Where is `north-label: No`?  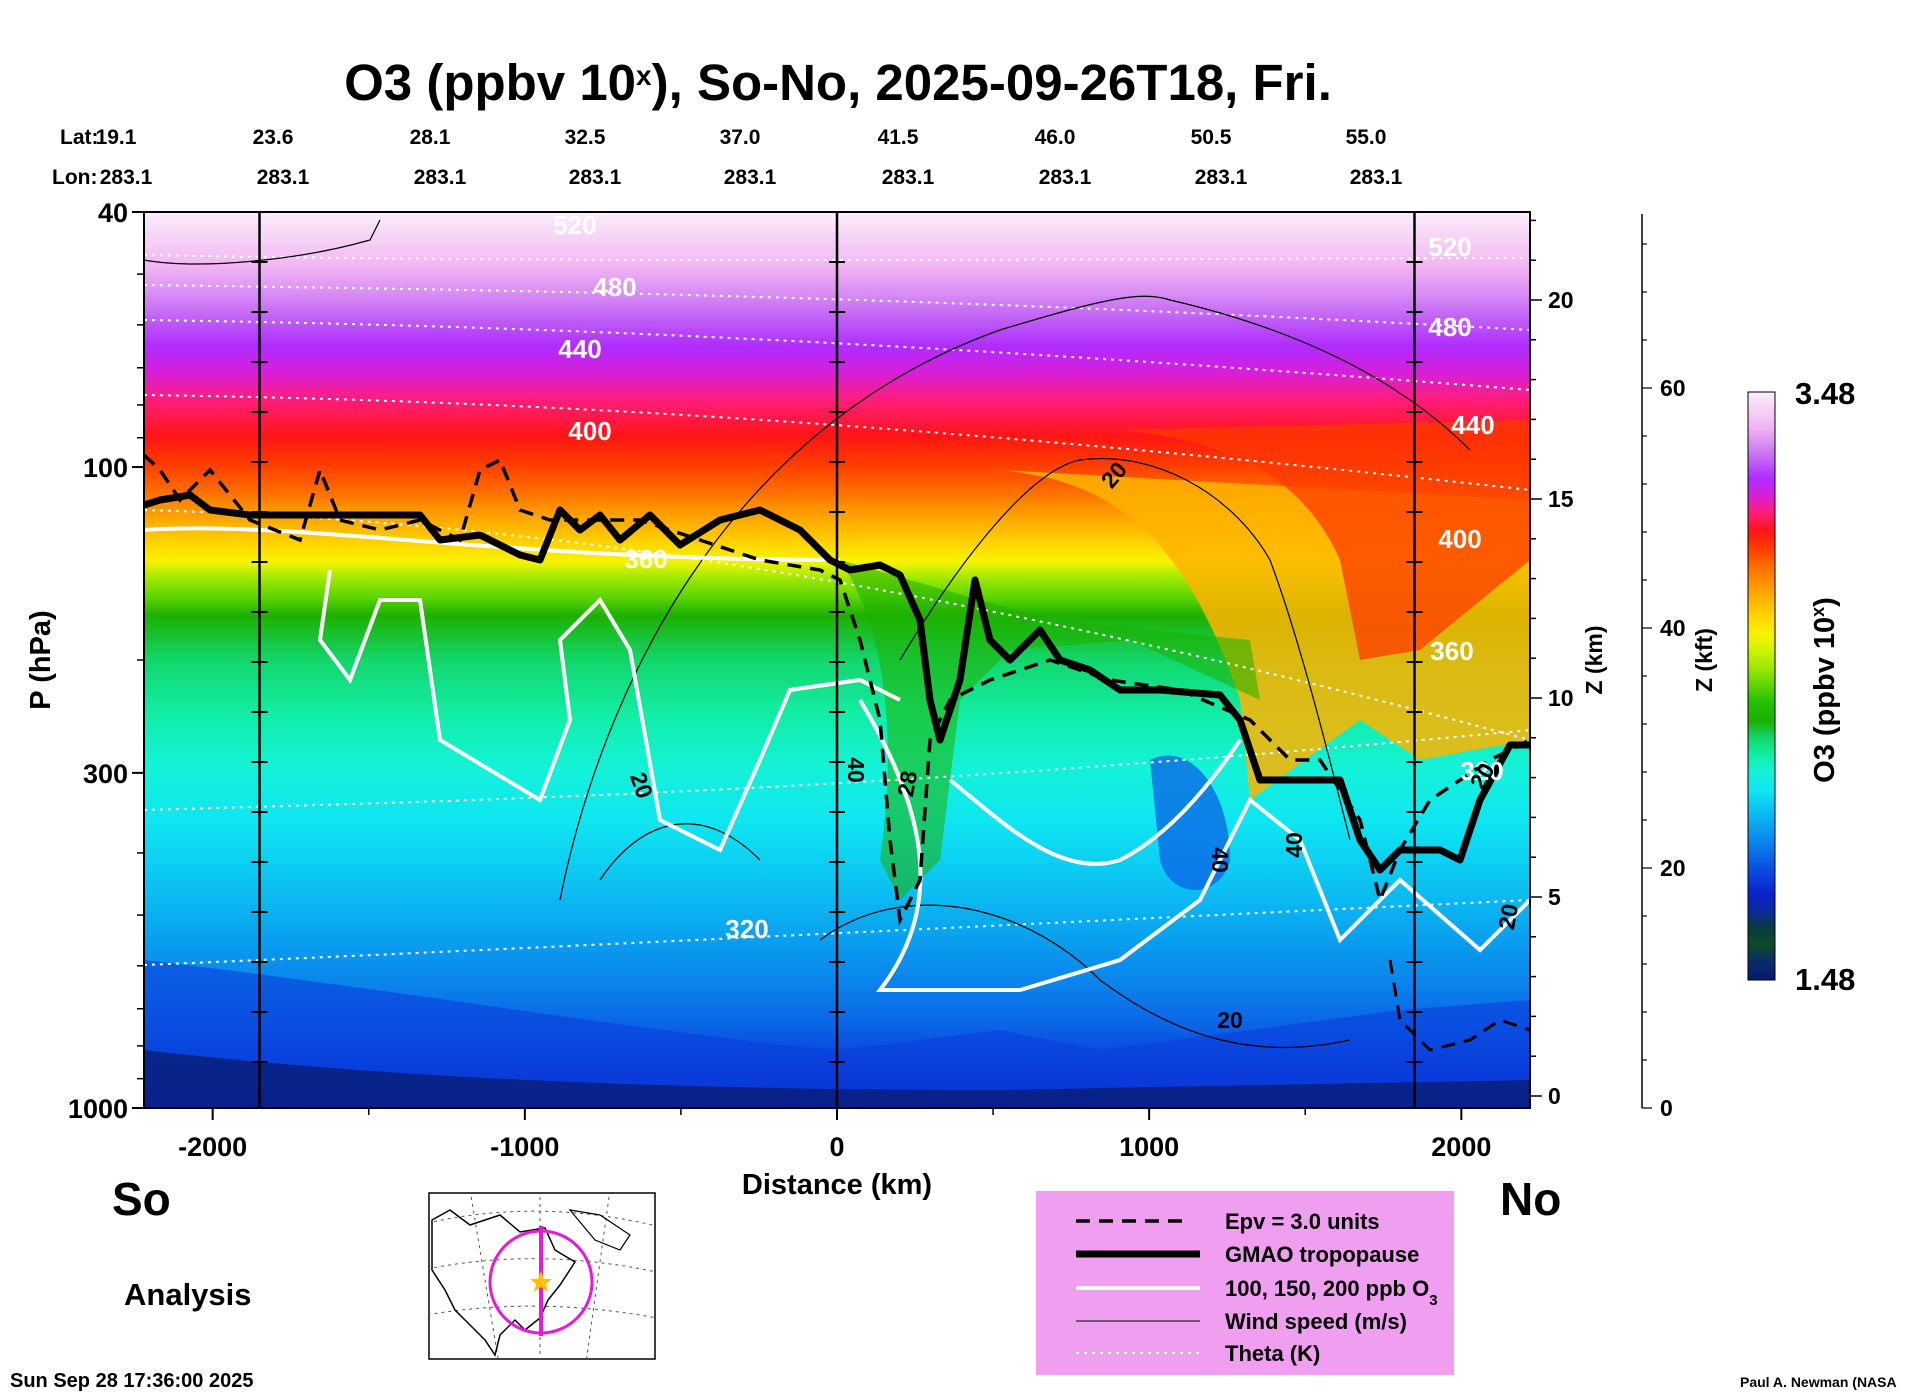 north-label: No is located at coordinates (1530, 1199).